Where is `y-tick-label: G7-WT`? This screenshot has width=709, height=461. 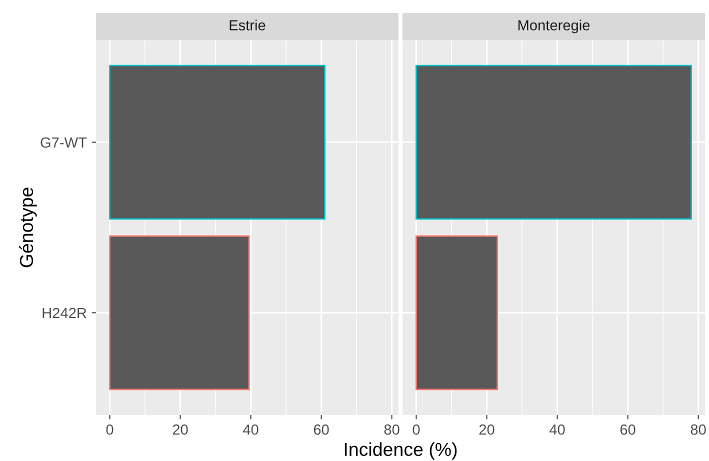
y-tick-label: G7-WT is located at coordinates (63, 142).